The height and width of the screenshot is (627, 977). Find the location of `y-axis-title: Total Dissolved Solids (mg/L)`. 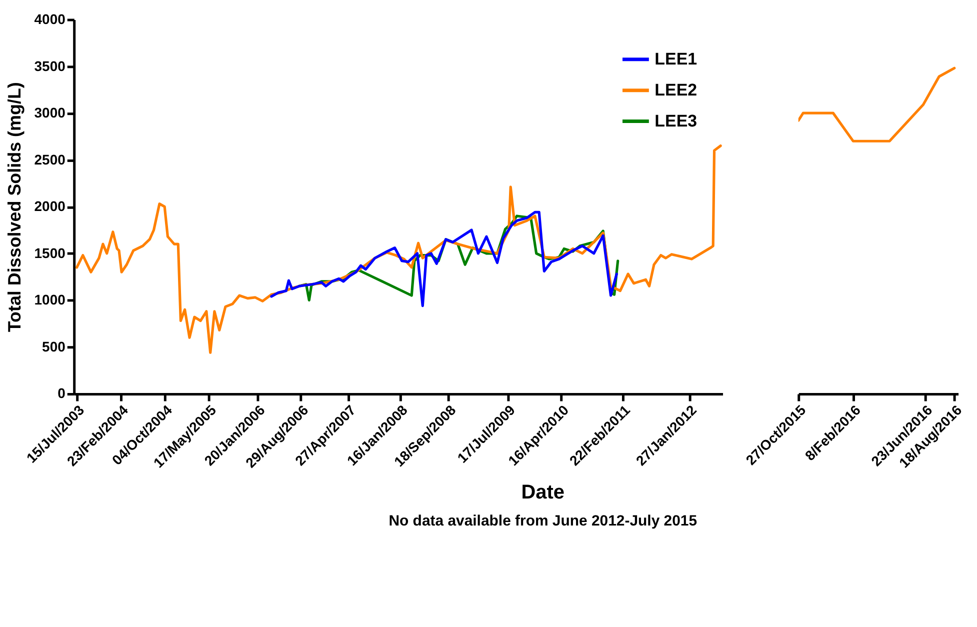

y-axis-title: Total Dissolved Solids (mg/L) is located at coordinates (14, 207).